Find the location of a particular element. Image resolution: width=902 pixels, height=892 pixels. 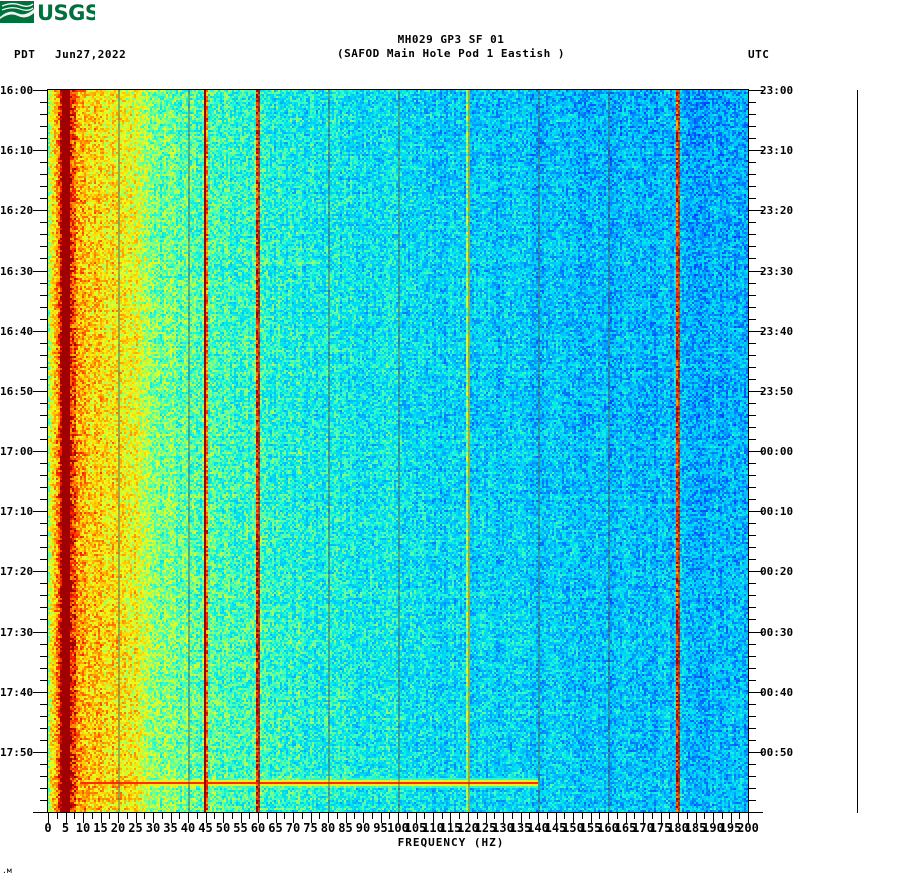

freq-label: 10 is located at coordinates (83, 828).